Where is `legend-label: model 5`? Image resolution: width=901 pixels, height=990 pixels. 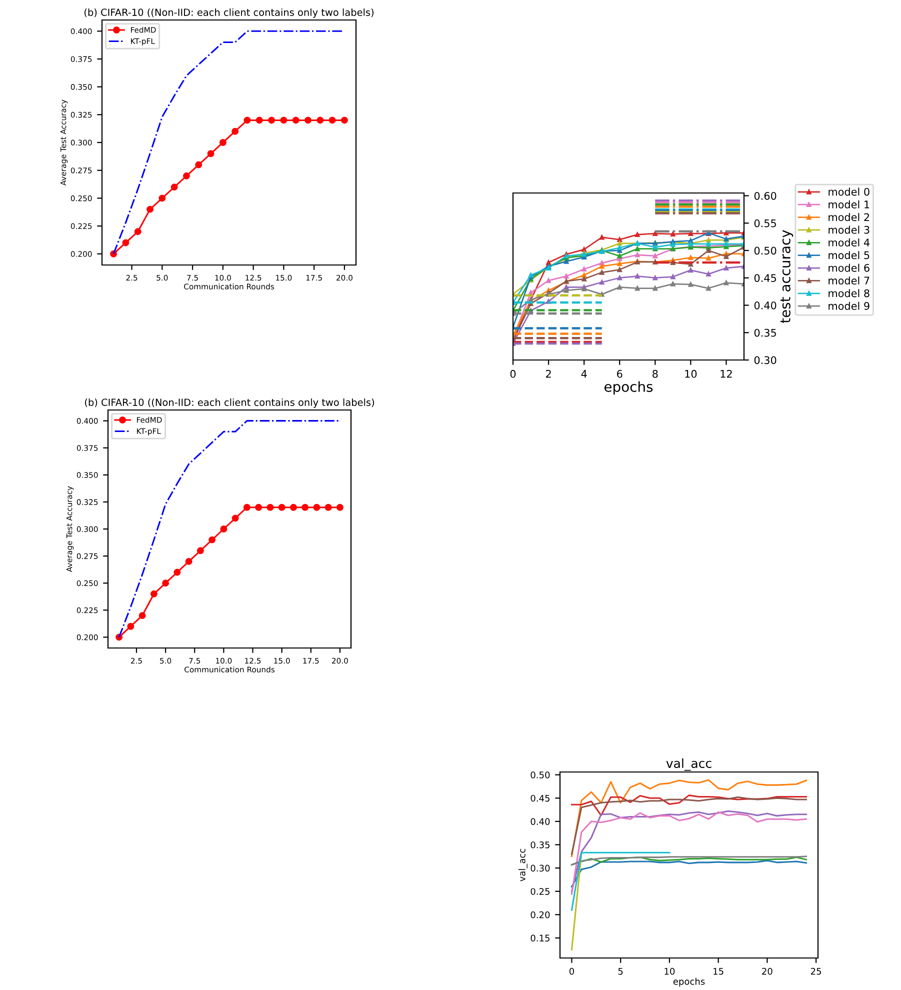 legend-label: model 5 is located at coordinates (849, 255).